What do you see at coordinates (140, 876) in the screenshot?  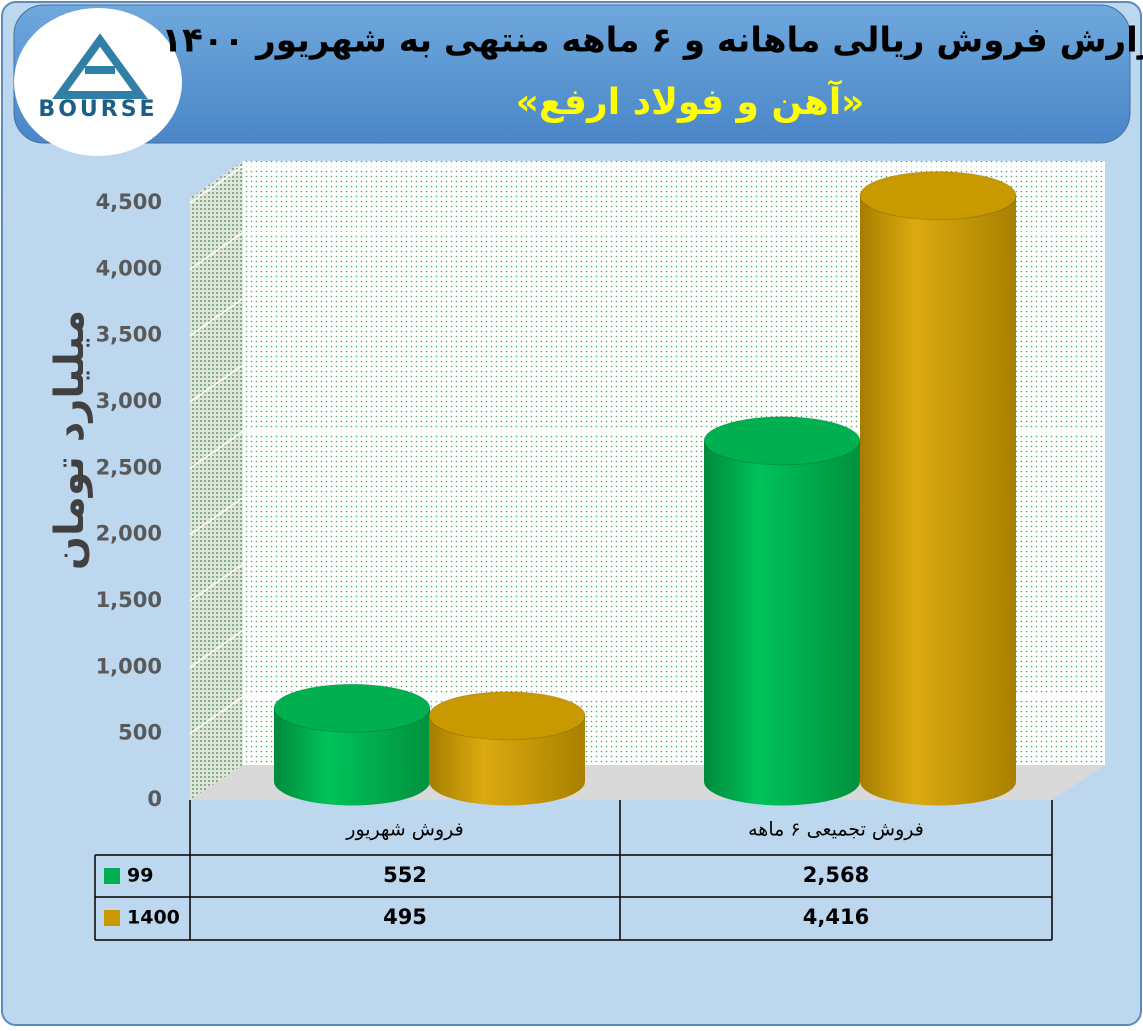 I see `legend-label: 99` at bounding box center [140, 876].